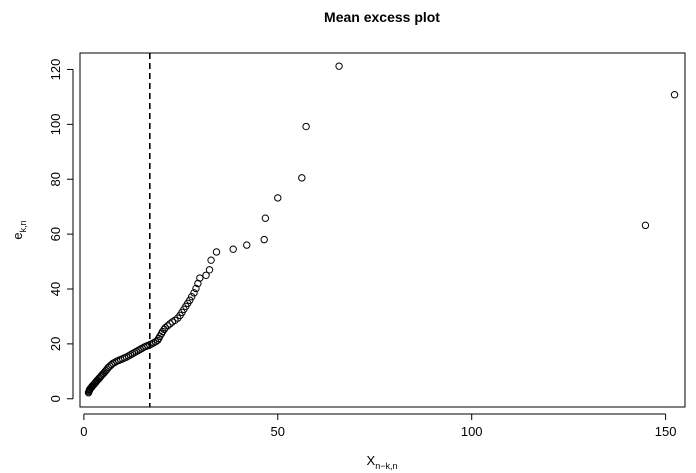 The width and height of the screenshot is (696, 473). I want to click on y-axis-label-main: e, so click(17, 235).